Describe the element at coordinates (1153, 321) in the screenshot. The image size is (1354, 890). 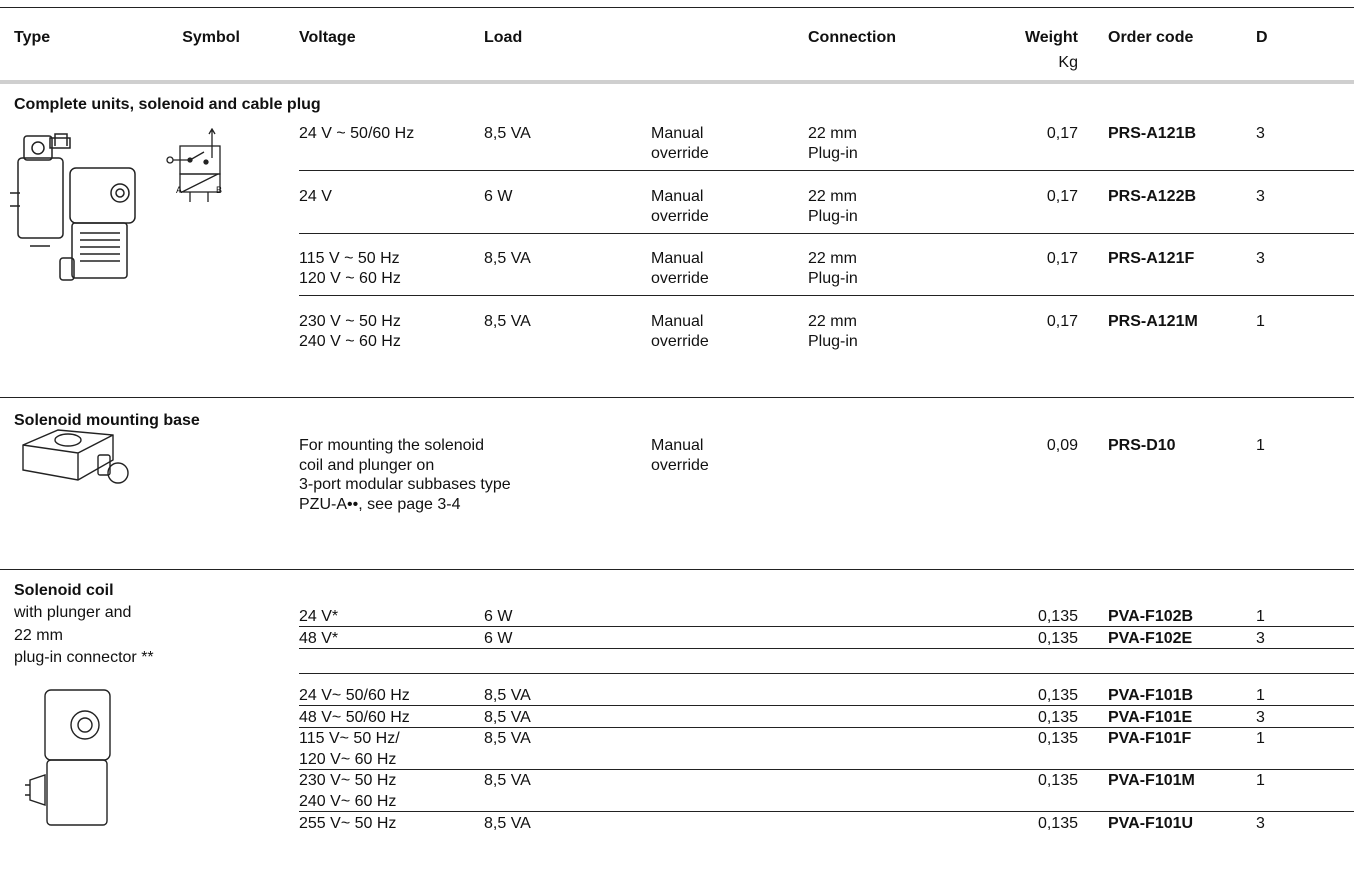
I see `order-code: PRS-A121M` at that location.